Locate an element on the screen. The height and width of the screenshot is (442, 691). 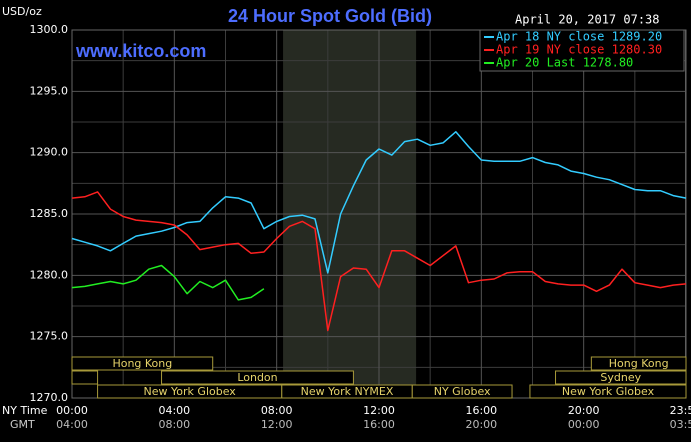
x2-tick-label: 20:00 is located at coordinates (481, 424).